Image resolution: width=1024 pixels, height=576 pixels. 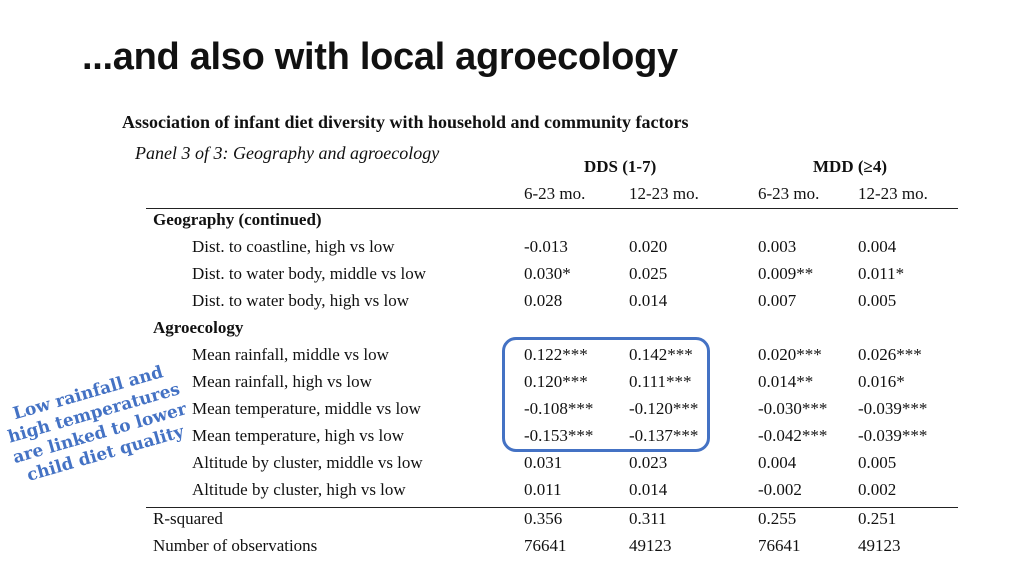 What do you see at coordinates (648, 462) in the screenshot?
I see `cell-value: 0.023` at bounding box center [648, 462].